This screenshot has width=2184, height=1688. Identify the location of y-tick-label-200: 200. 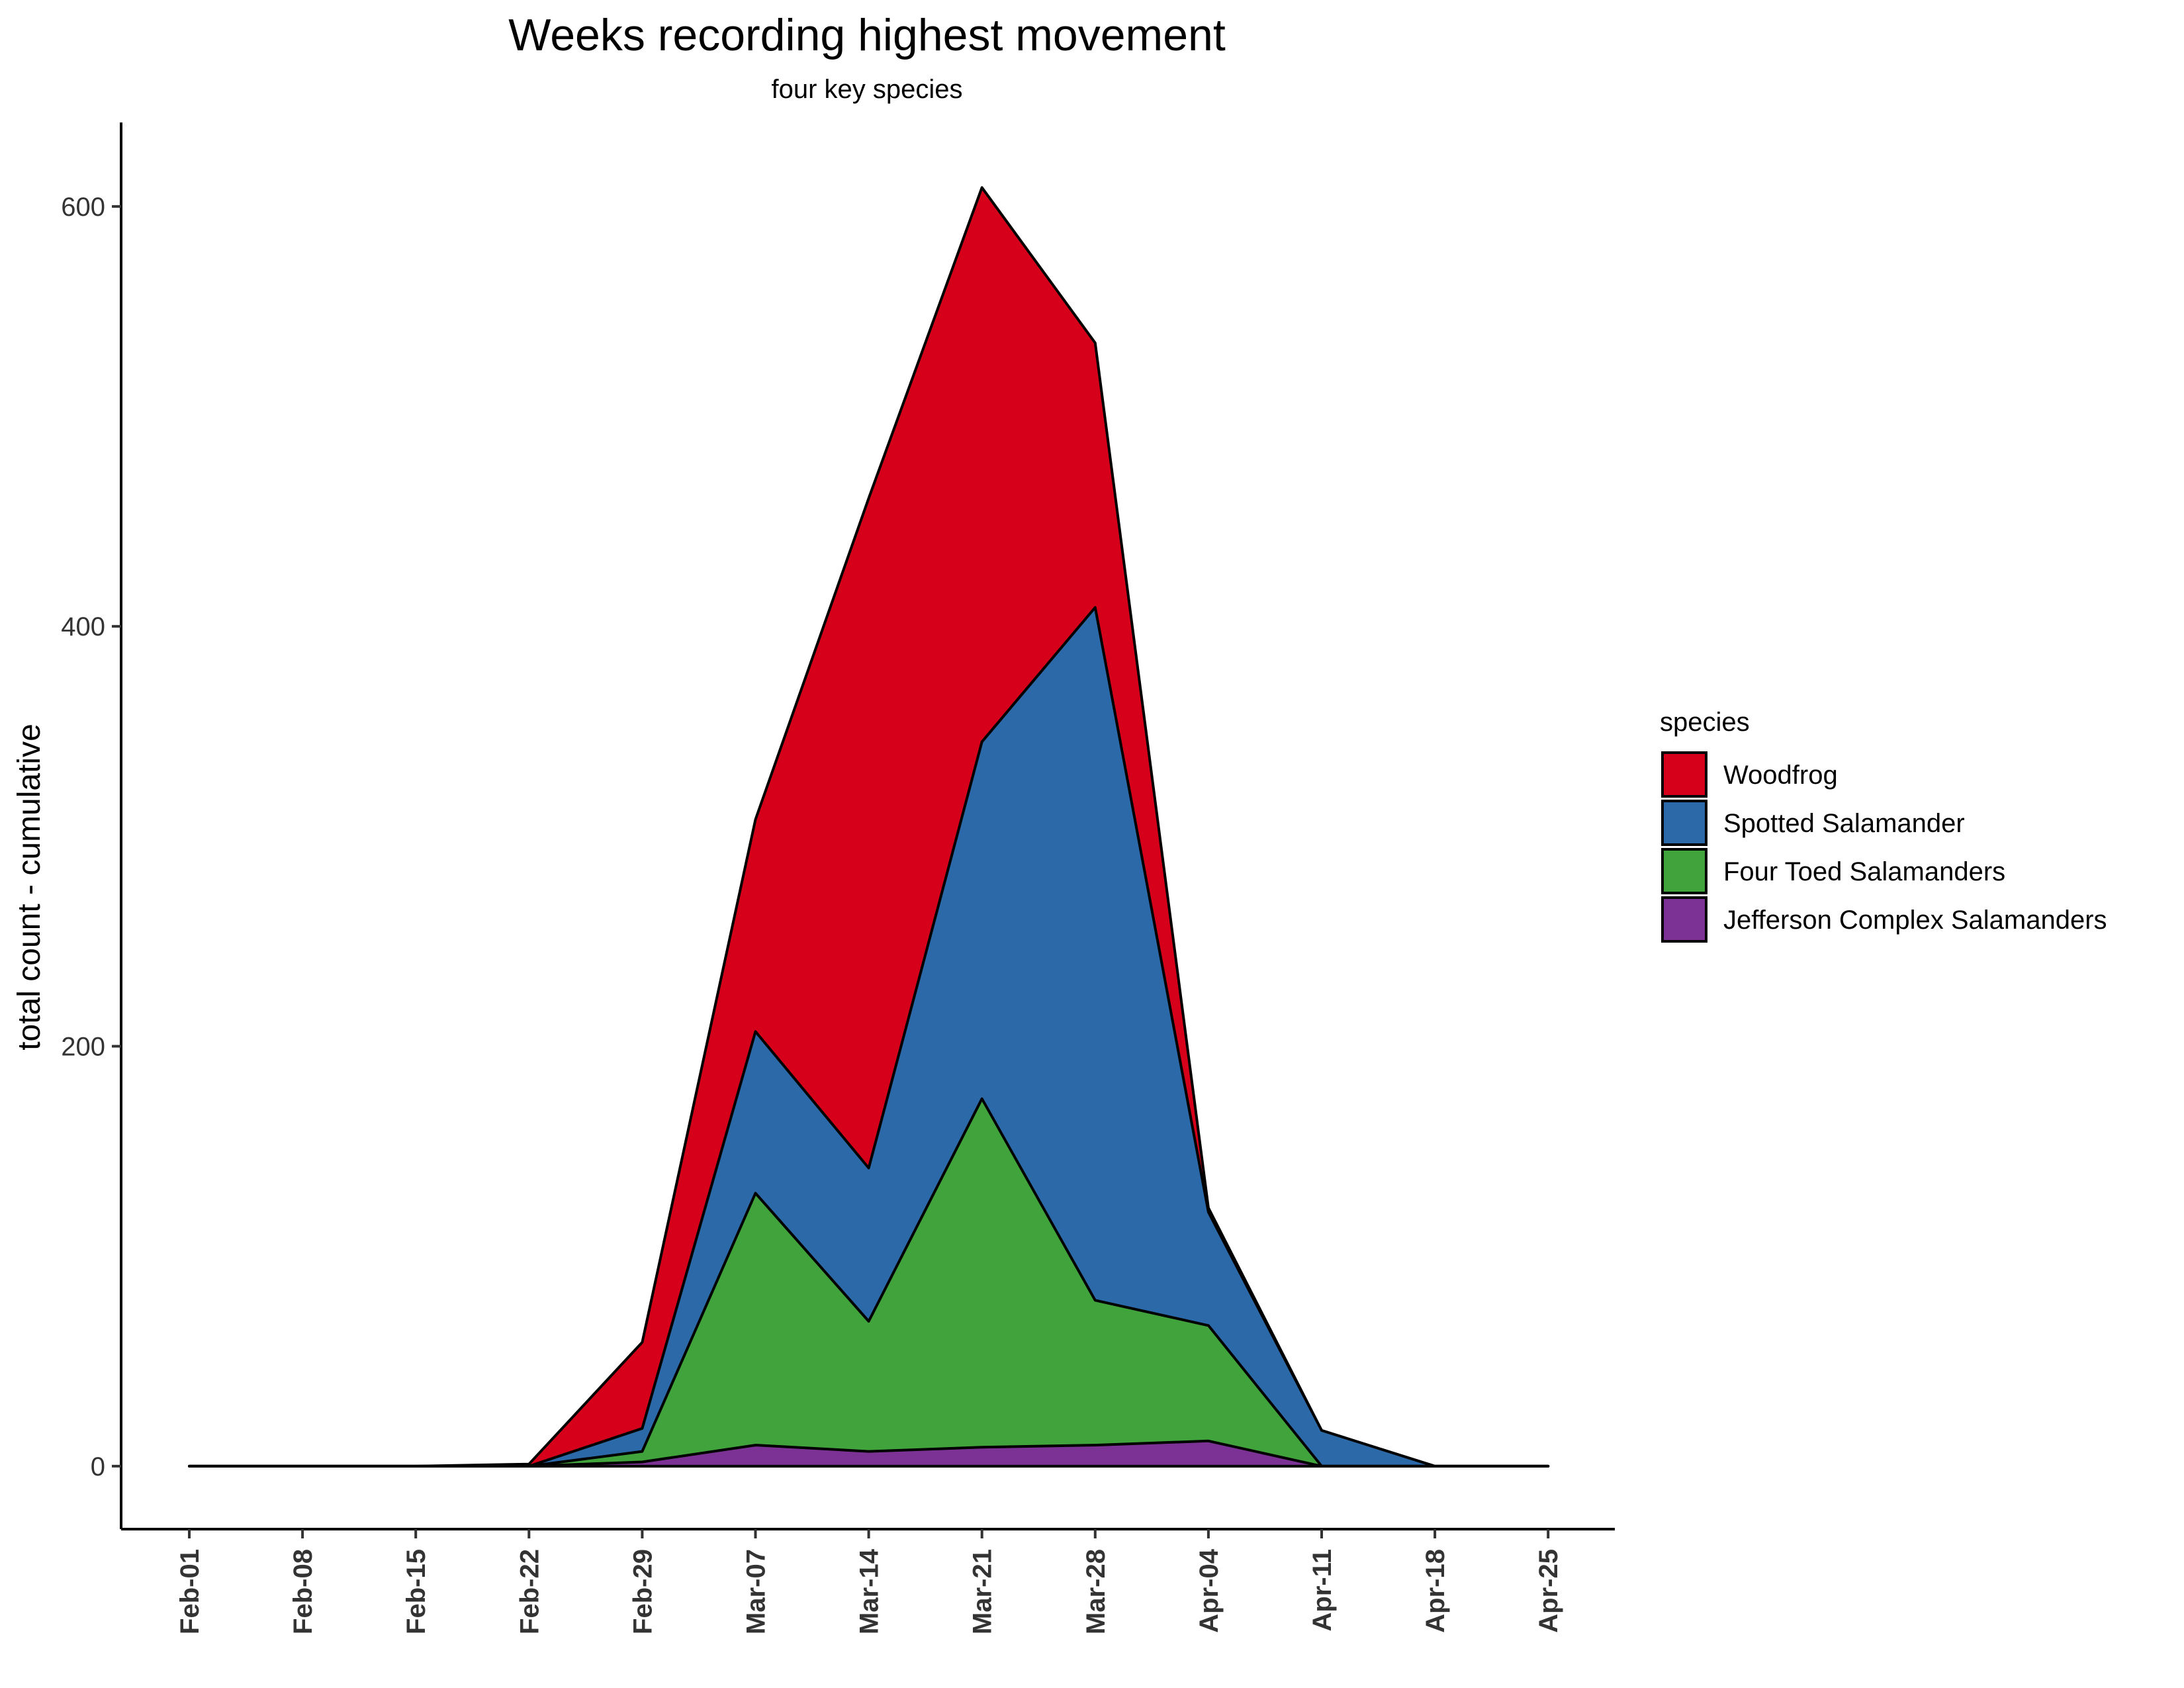
(83, 1047).